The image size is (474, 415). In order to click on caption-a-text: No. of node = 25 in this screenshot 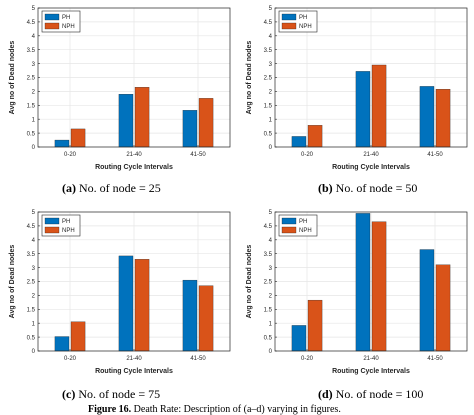, I will do `click(120, 188)`.